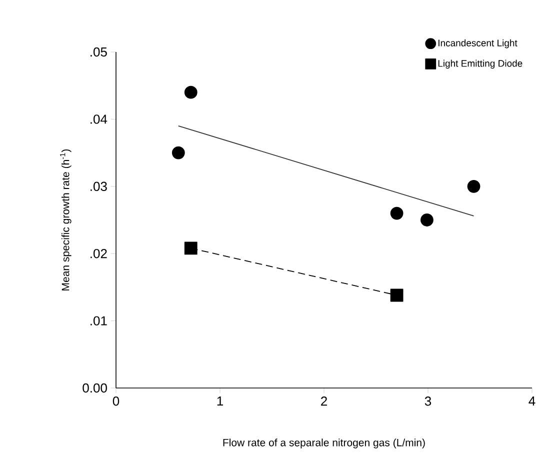  Describe the element at coordinates (116, 401) in the screenshot. I see `x-tick-label: 0` at that location.